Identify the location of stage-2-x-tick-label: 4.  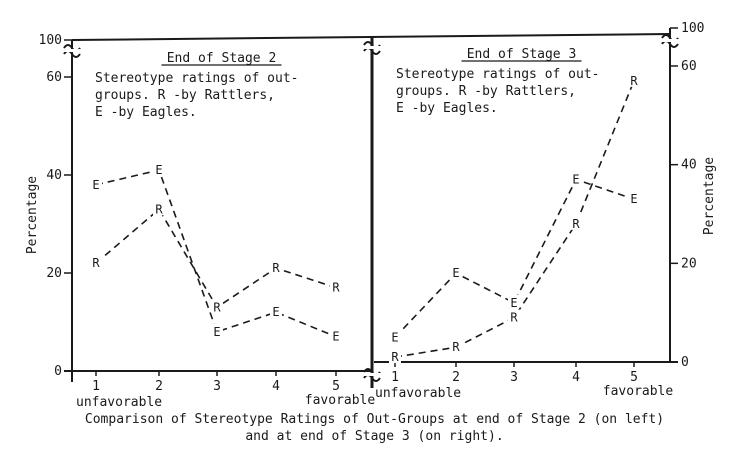
(276, 386).